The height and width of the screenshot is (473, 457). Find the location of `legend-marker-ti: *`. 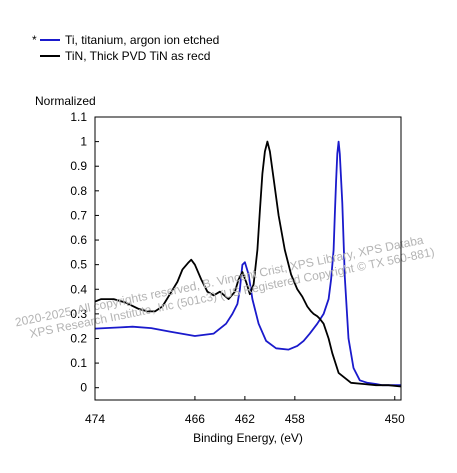

legend-marker-ti: * is located at coordinates (34, 40).